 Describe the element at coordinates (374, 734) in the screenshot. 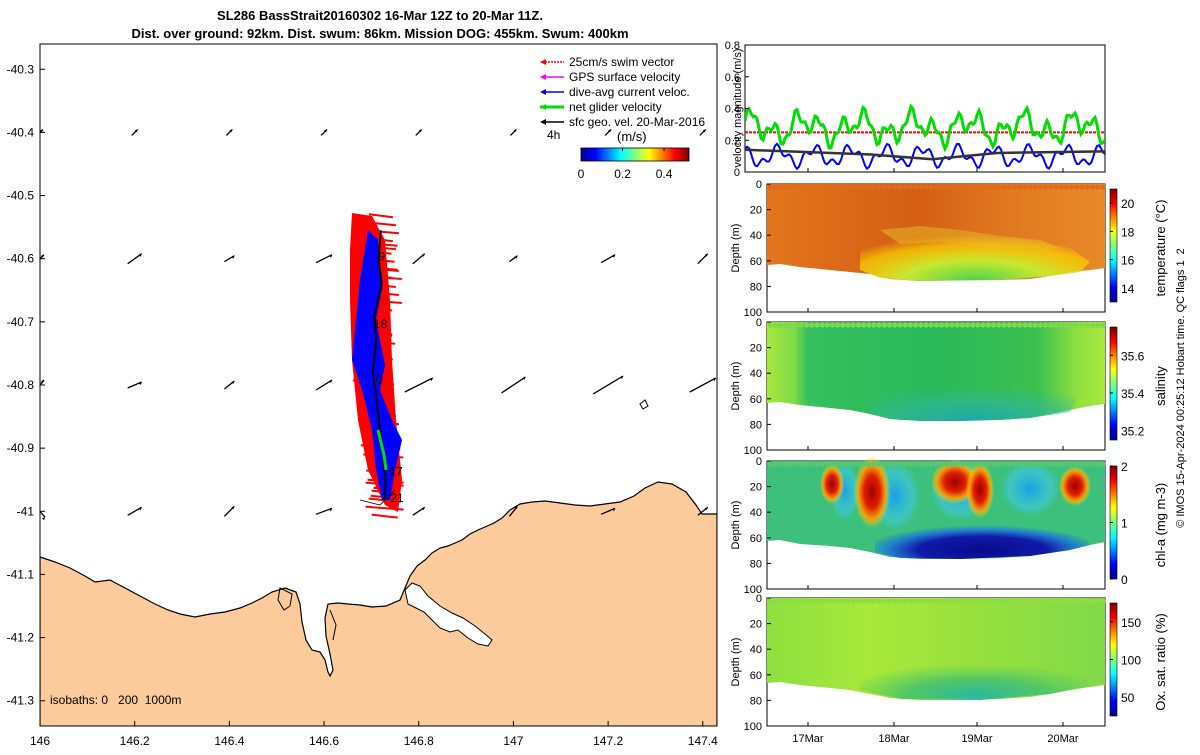

I see `map-x-ticks: 146 146.2 146.4 146.6 146.8 147 147.2 147.4` at that location.